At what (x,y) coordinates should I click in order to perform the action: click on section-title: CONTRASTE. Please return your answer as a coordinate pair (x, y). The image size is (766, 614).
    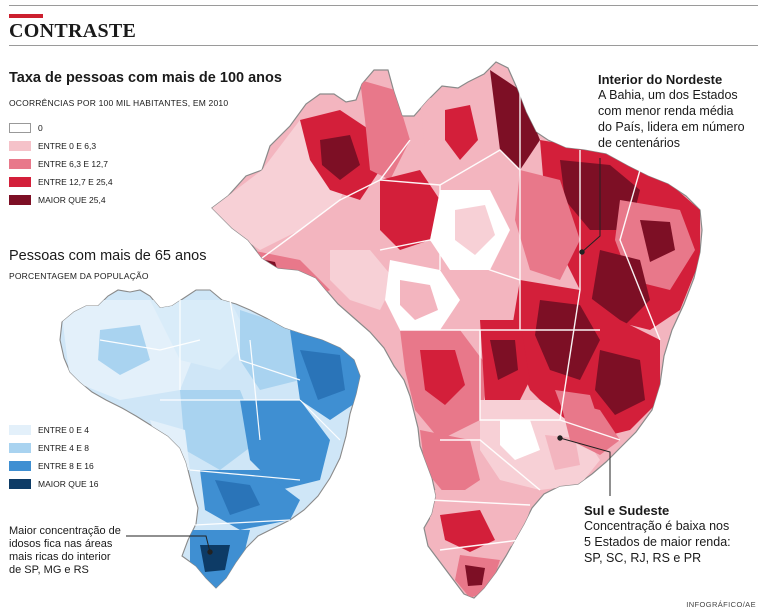
    Looking at the image, I should click on (73, 31).